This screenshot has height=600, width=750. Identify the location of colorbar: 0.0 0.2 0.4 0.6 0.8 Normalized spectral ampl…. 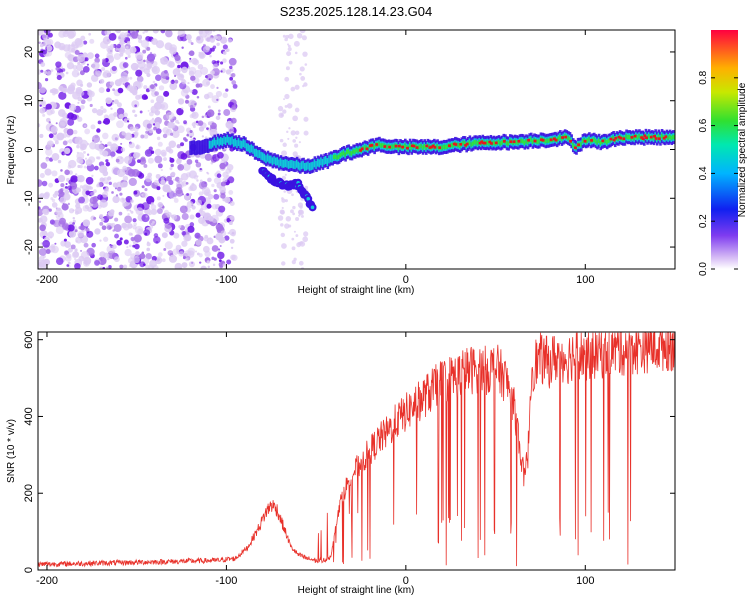
(723, 153).